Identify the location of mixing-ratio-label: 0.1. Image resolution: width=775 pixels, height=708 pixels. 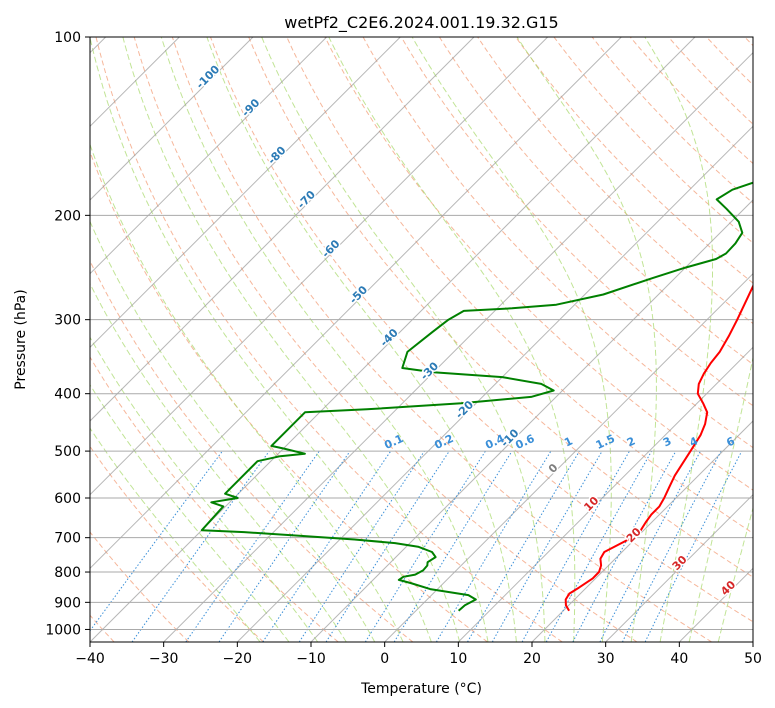
(393, 442).